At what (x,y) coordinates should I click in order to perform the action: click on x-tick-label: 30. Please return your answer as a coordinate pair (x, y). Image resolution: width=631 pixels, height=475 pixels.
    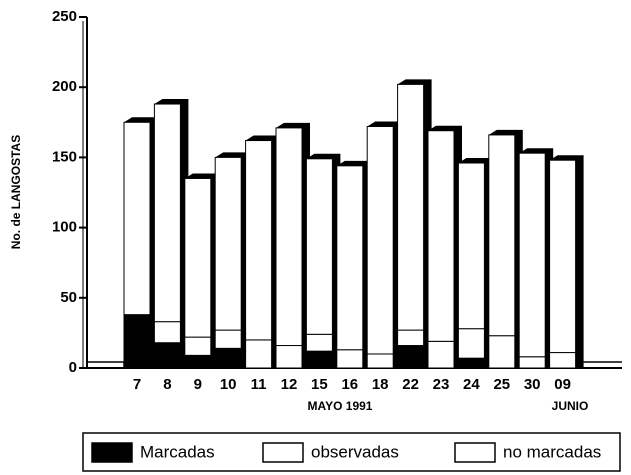
    Looking at the image, I should click on (532, 384).